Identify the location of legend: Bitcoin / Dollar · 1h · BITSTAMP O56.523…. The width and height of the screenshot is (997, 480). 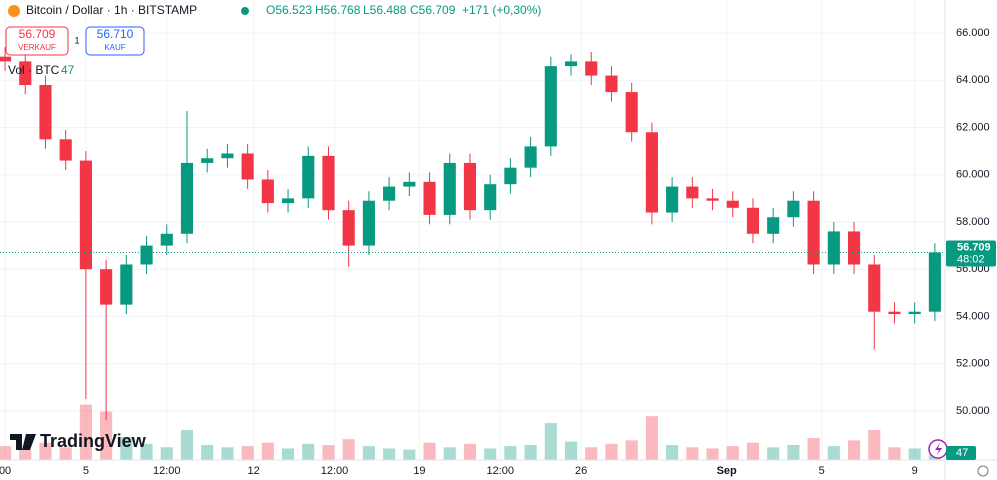
(274, 10).